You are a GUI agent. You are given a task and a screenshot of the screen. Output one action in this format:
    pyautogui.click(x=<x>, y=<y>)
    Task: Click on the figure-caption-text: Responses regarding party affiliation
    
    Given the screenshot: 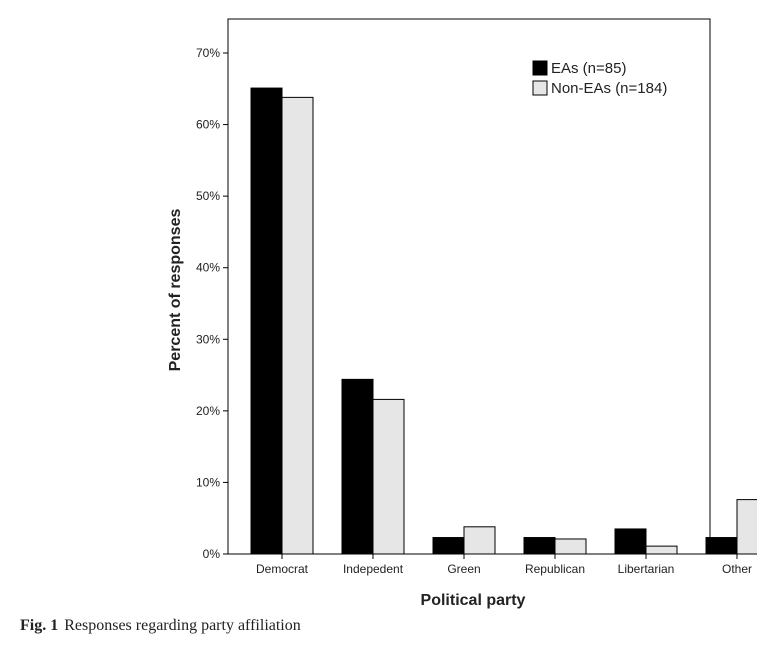 What is the action you would take?
    pyautogui.click(x=182, y=625)
    